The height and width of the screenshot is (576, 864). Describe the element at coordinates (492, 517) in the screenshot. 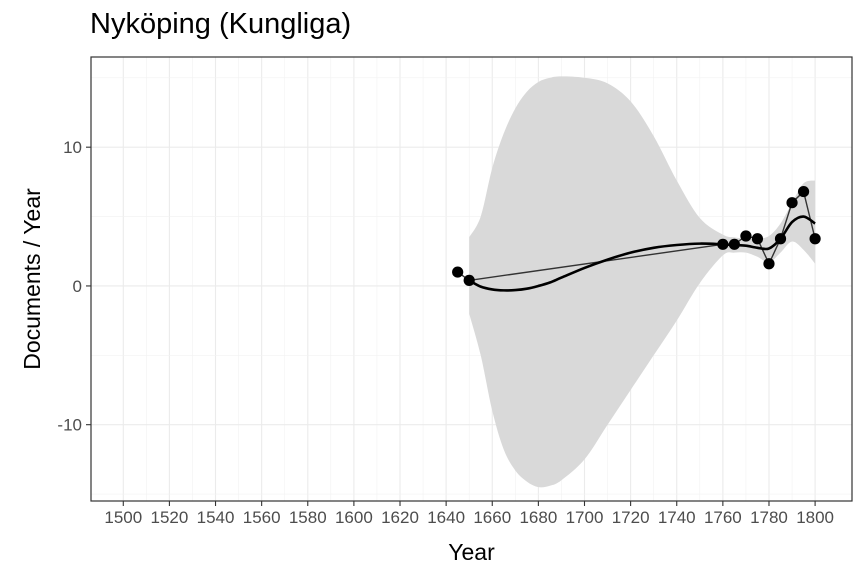

I see `x-tick-label: 1660` at that location.